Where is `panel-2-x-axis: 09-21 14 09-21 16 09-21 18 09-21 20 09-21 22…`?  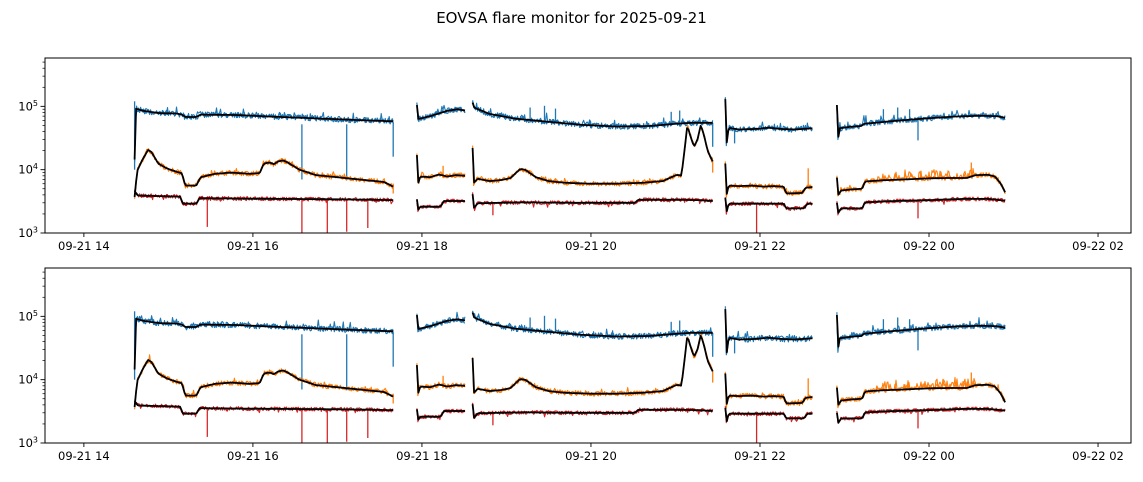 panel-2-x-axis: 09-21 14 09-21 16 09-21 18 09-21 20 09-21 22… is located at coordinates (591, 453).